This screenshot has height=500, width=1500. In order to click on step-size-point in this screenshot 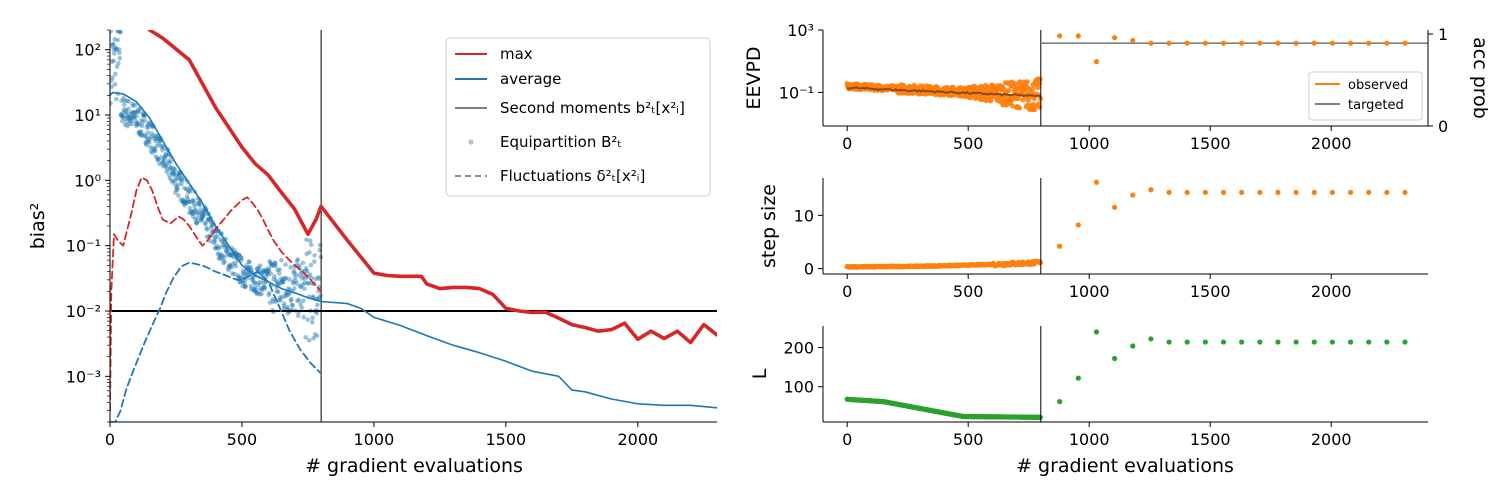, I will do `click(1260, 192)`.